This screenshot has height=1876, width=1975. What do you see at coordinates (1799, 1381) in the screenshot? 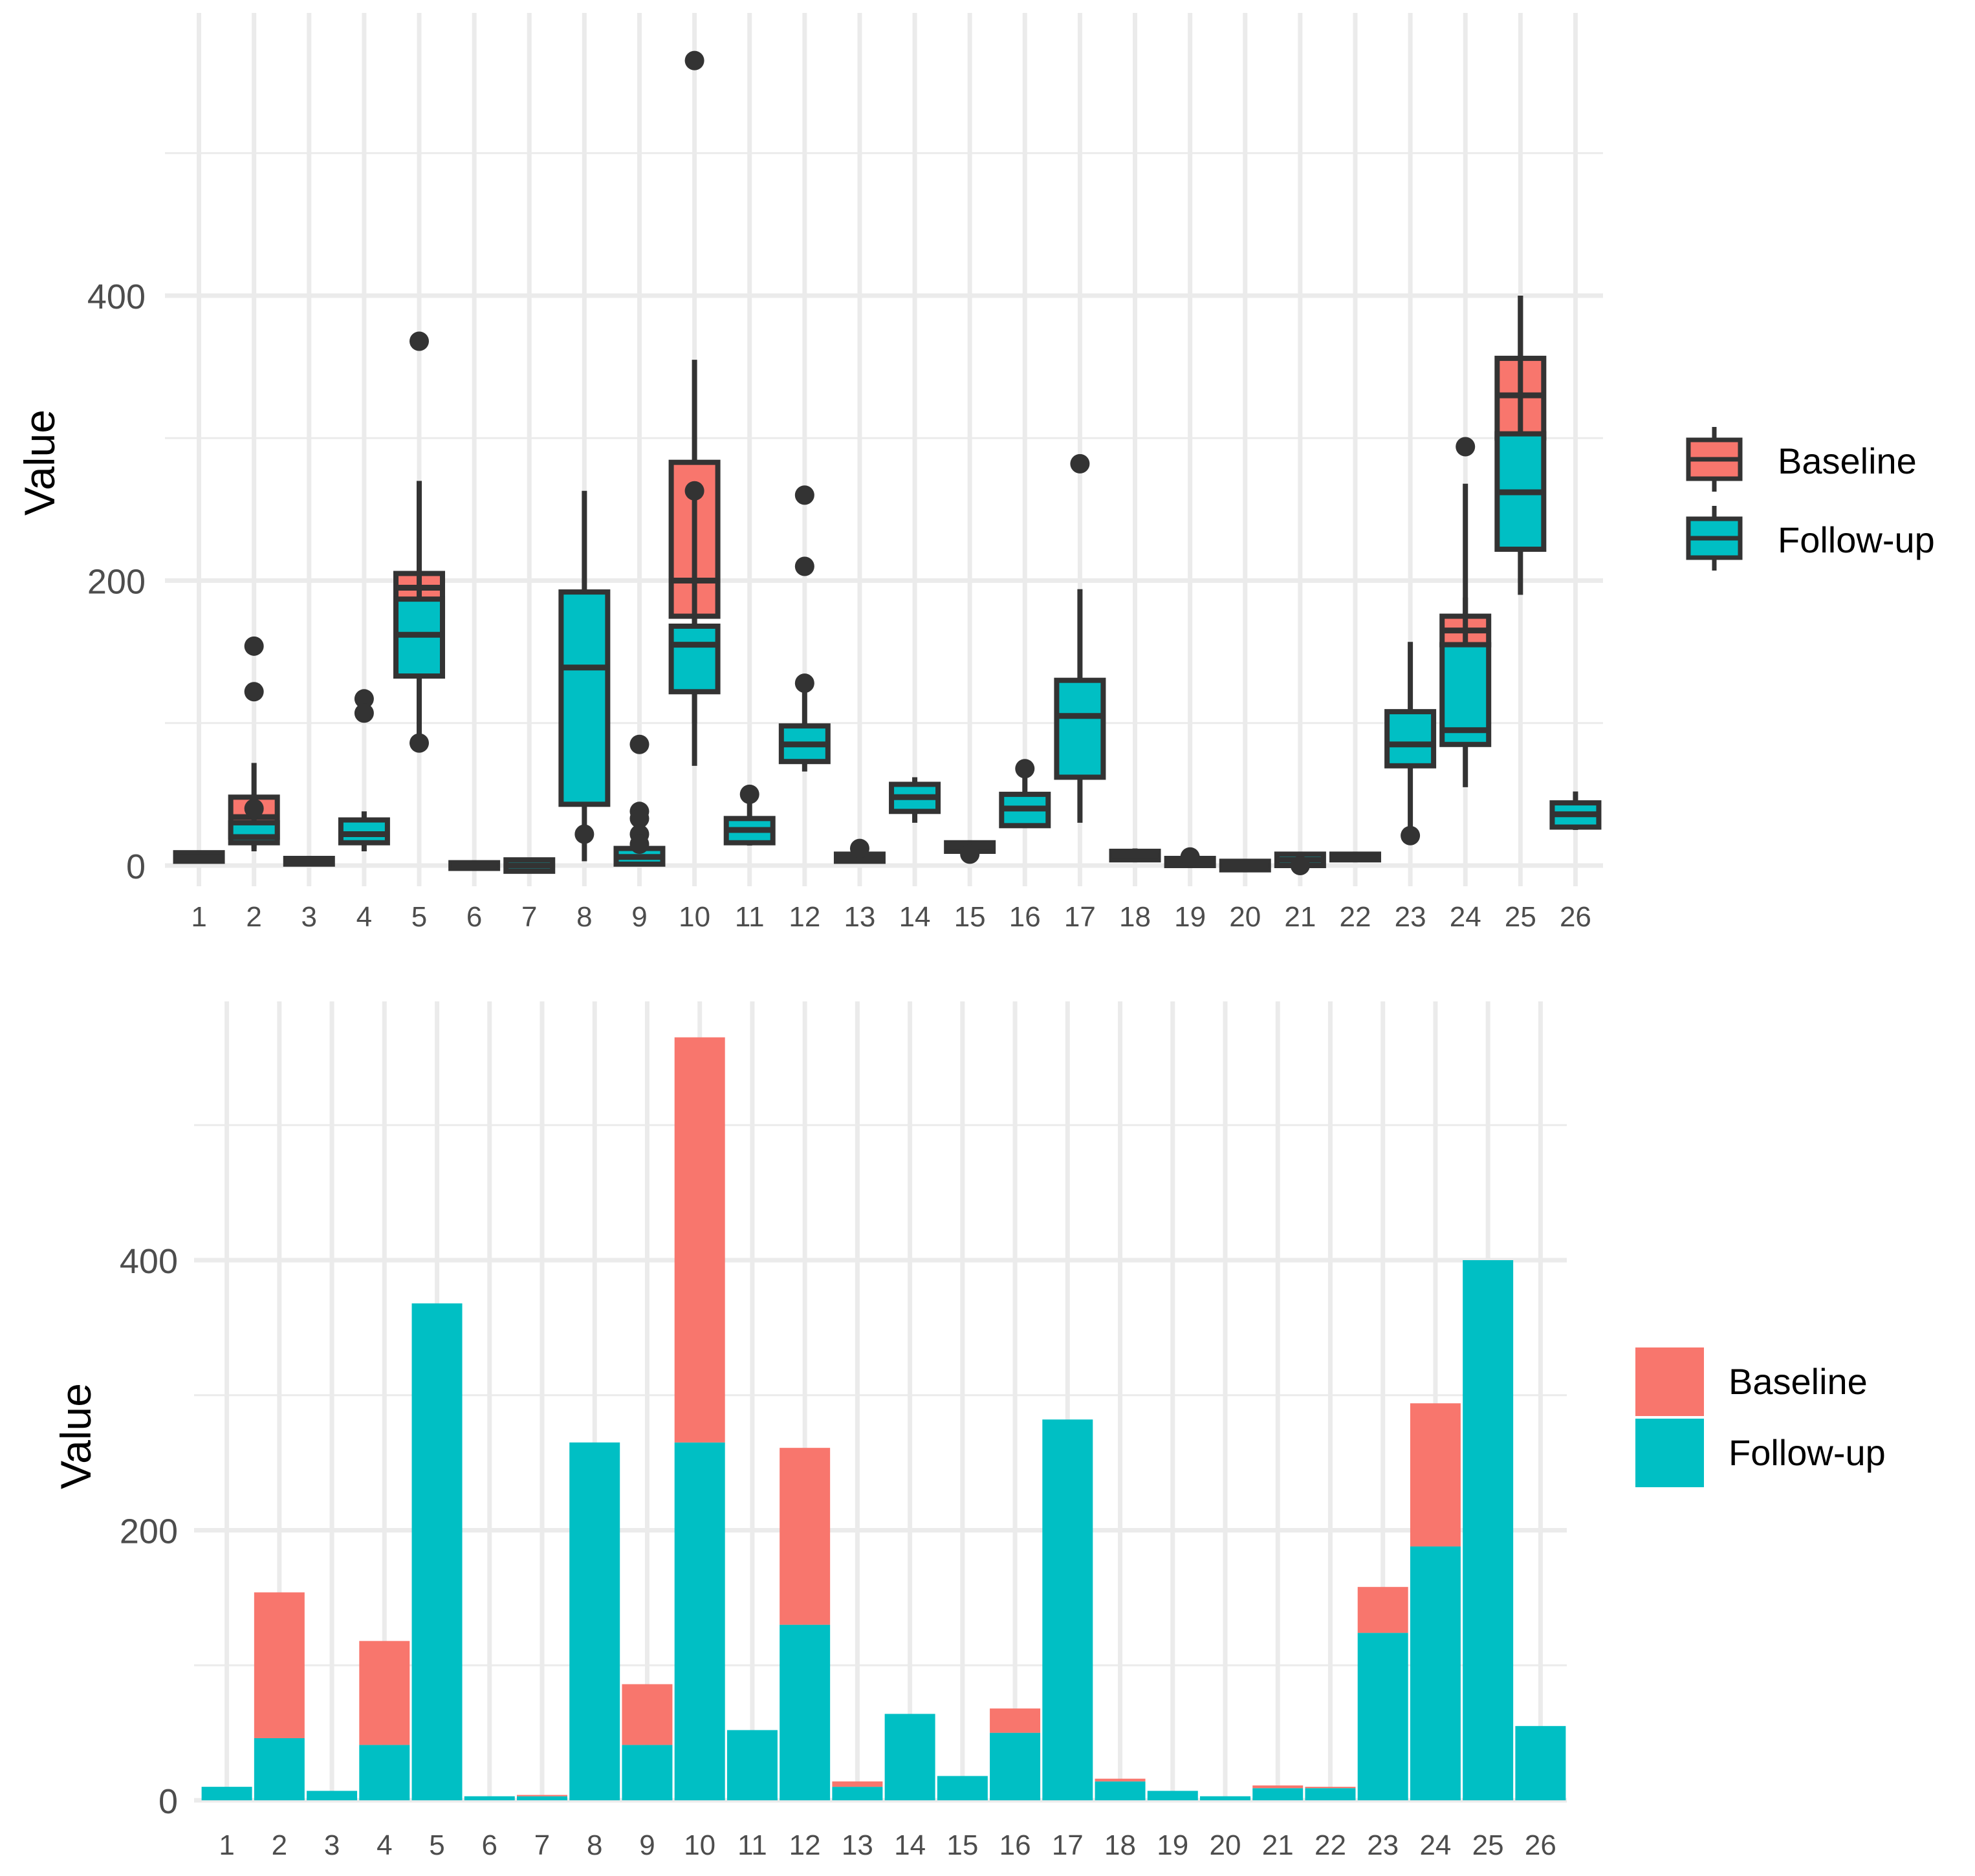
I see `legend-label: Baseline` at bounding box center [1799, 1381].